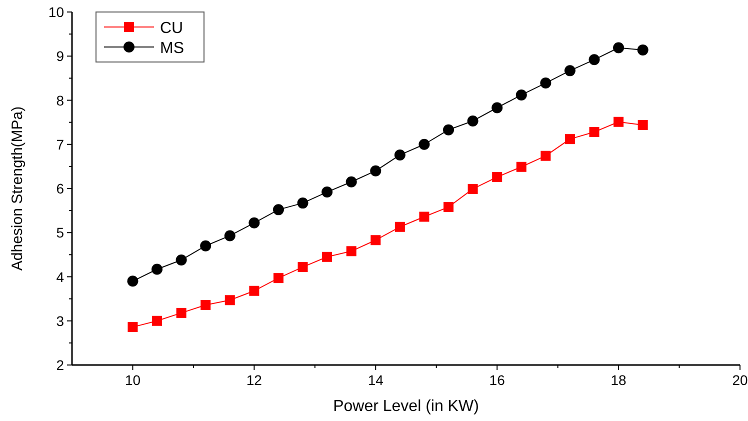 Image resolution: width=748 pixels, height=421 pixels. Describe the element at coordinates (618, 380) in the screenshot. I see `x-tick-label: 18` at that location.